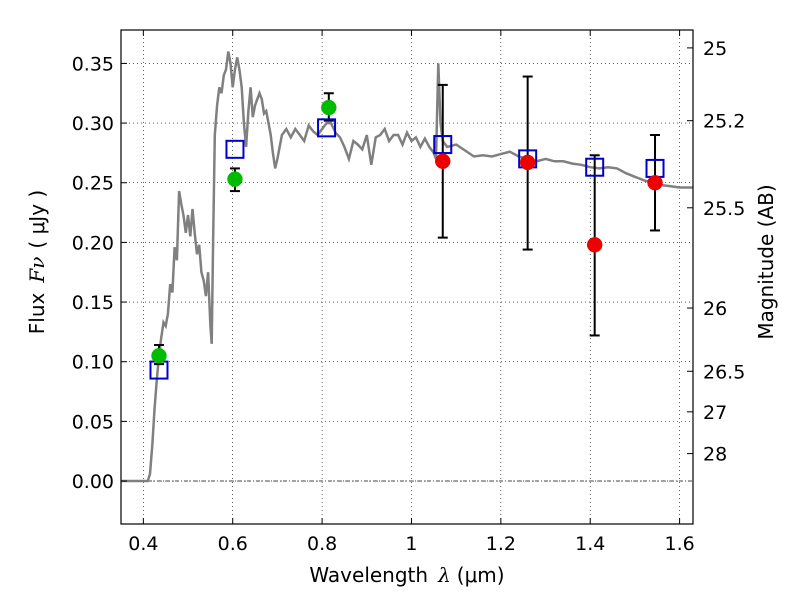 Image resolution: width=800 pixels, height=600 pixels. What do you see at coordinates (93, 124) in the screenshot?
I see `y-tick-label: 0.30` at bounding box center [93, 124].